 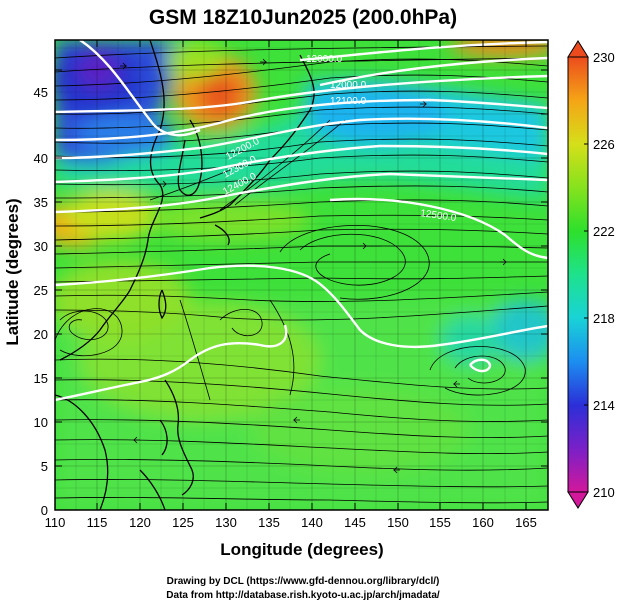 I want to click on x-tick-label: 130, so click(x=226, y=522).